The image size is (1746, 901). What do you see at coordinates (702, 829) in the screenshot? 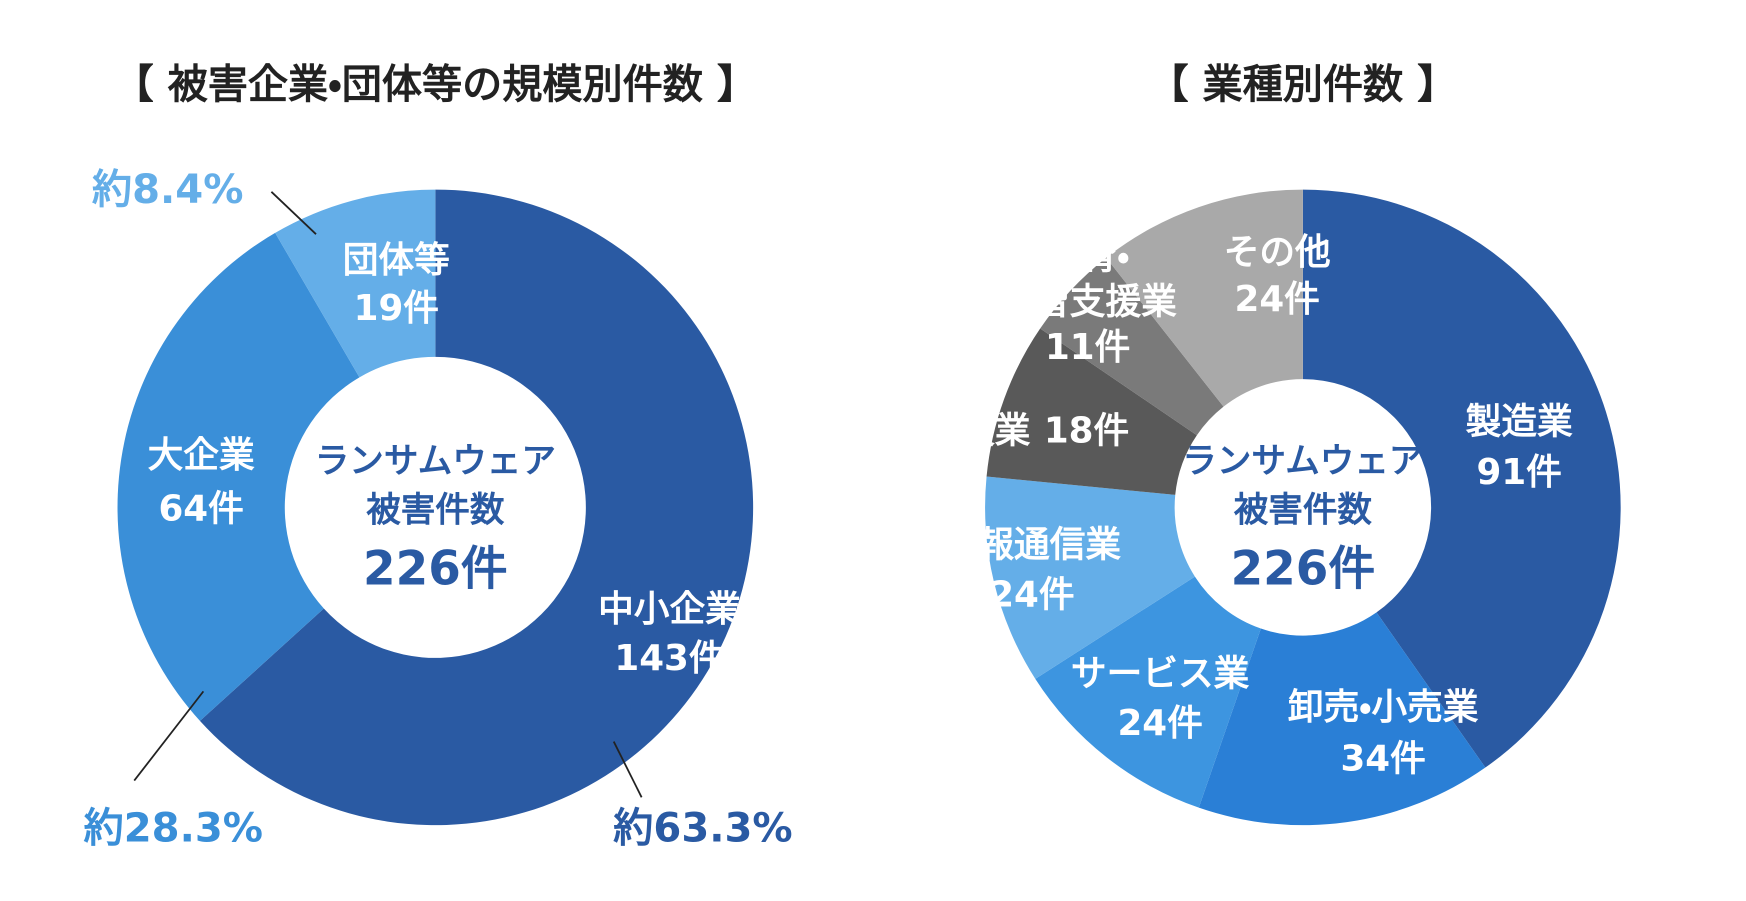
I see `percent-label: 約63.3%` at bounding box center [702, 829].